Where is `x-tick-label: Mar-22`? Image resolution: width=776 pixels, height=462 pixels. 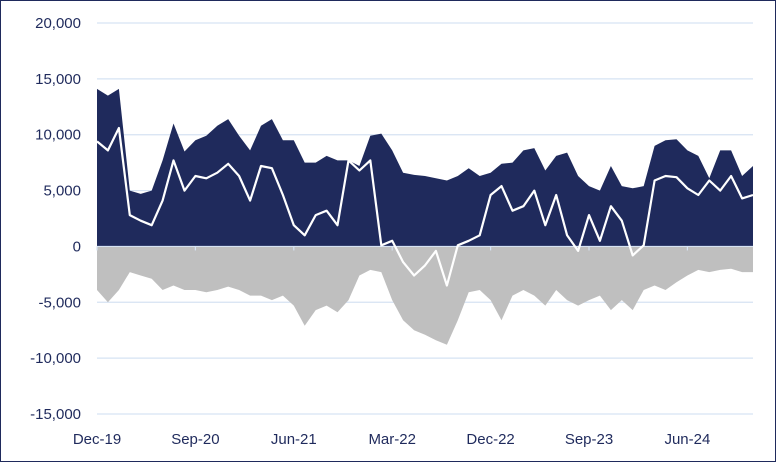
x-tick-label: Mar-22 is located at coordinates (392, 439).